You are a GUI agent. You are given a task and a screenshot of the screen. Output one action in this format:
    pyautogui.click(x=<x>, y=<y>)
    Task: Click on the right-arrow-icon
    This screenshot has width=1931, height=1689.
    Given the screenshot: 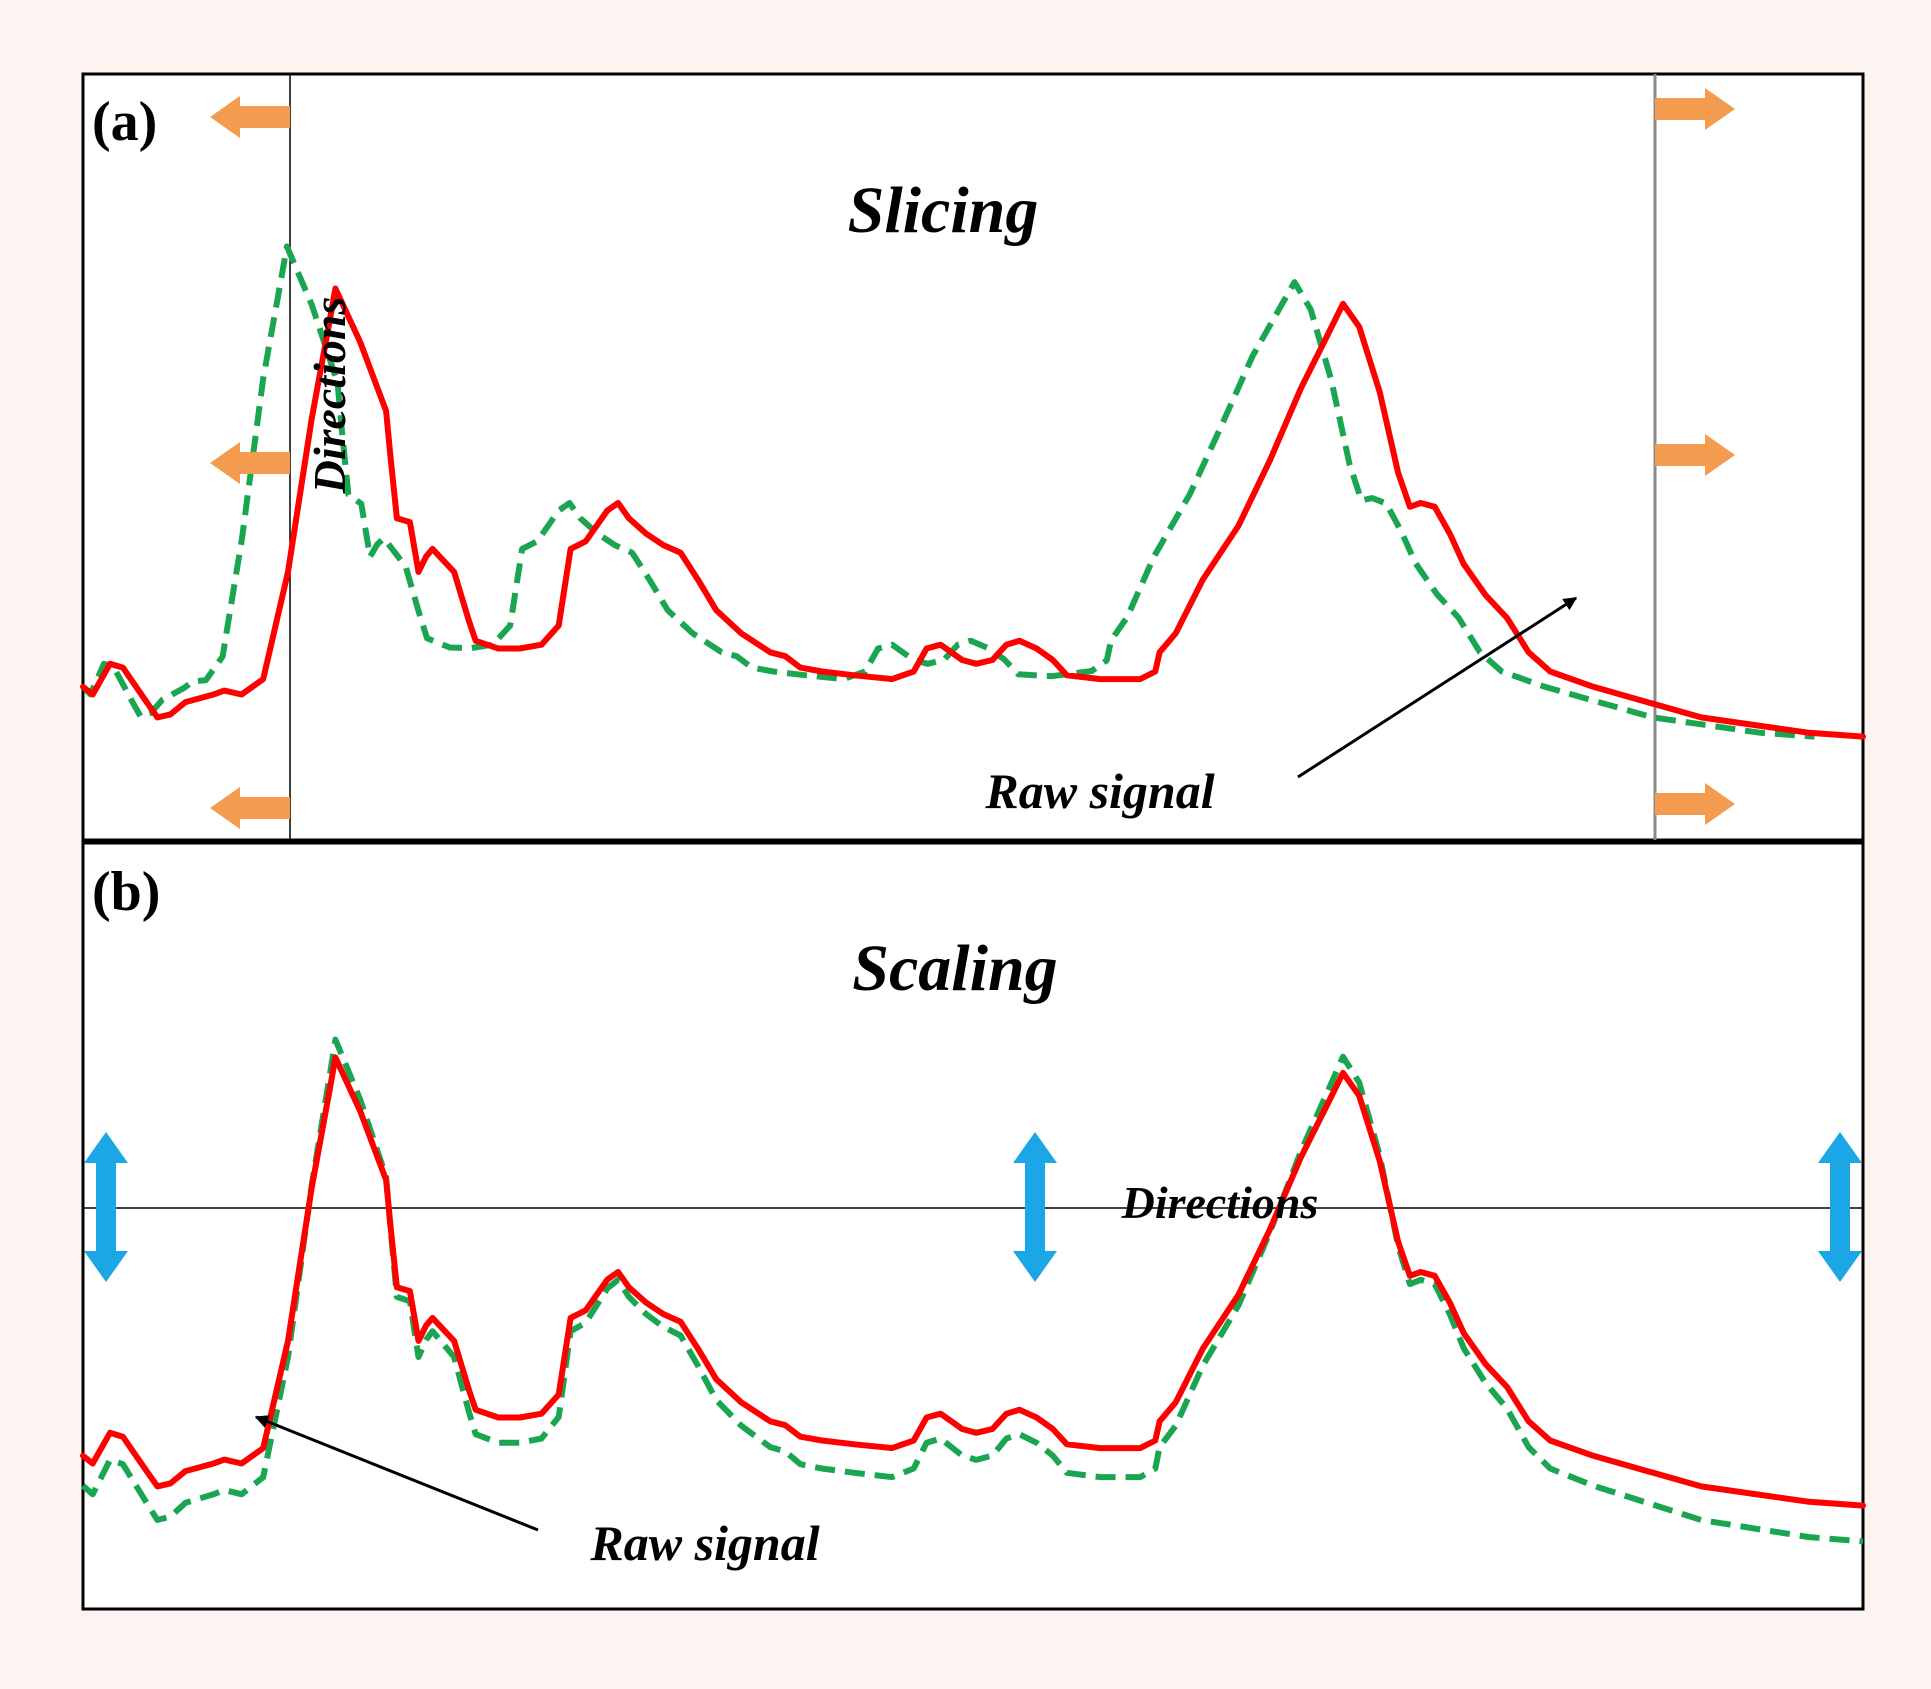 What is the action you would take?
    pyautogui.click(x=1695, y=456)
    